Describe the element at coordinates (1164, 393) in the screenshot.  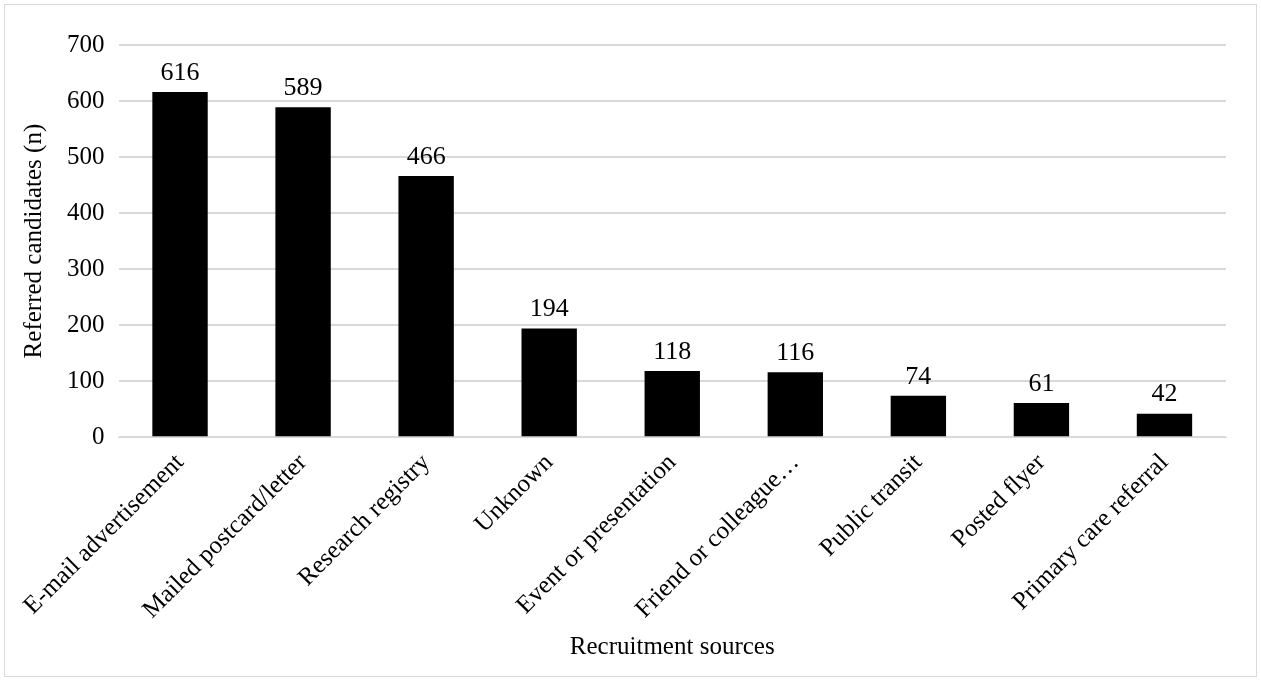
I see `data-label: 42` at that location.